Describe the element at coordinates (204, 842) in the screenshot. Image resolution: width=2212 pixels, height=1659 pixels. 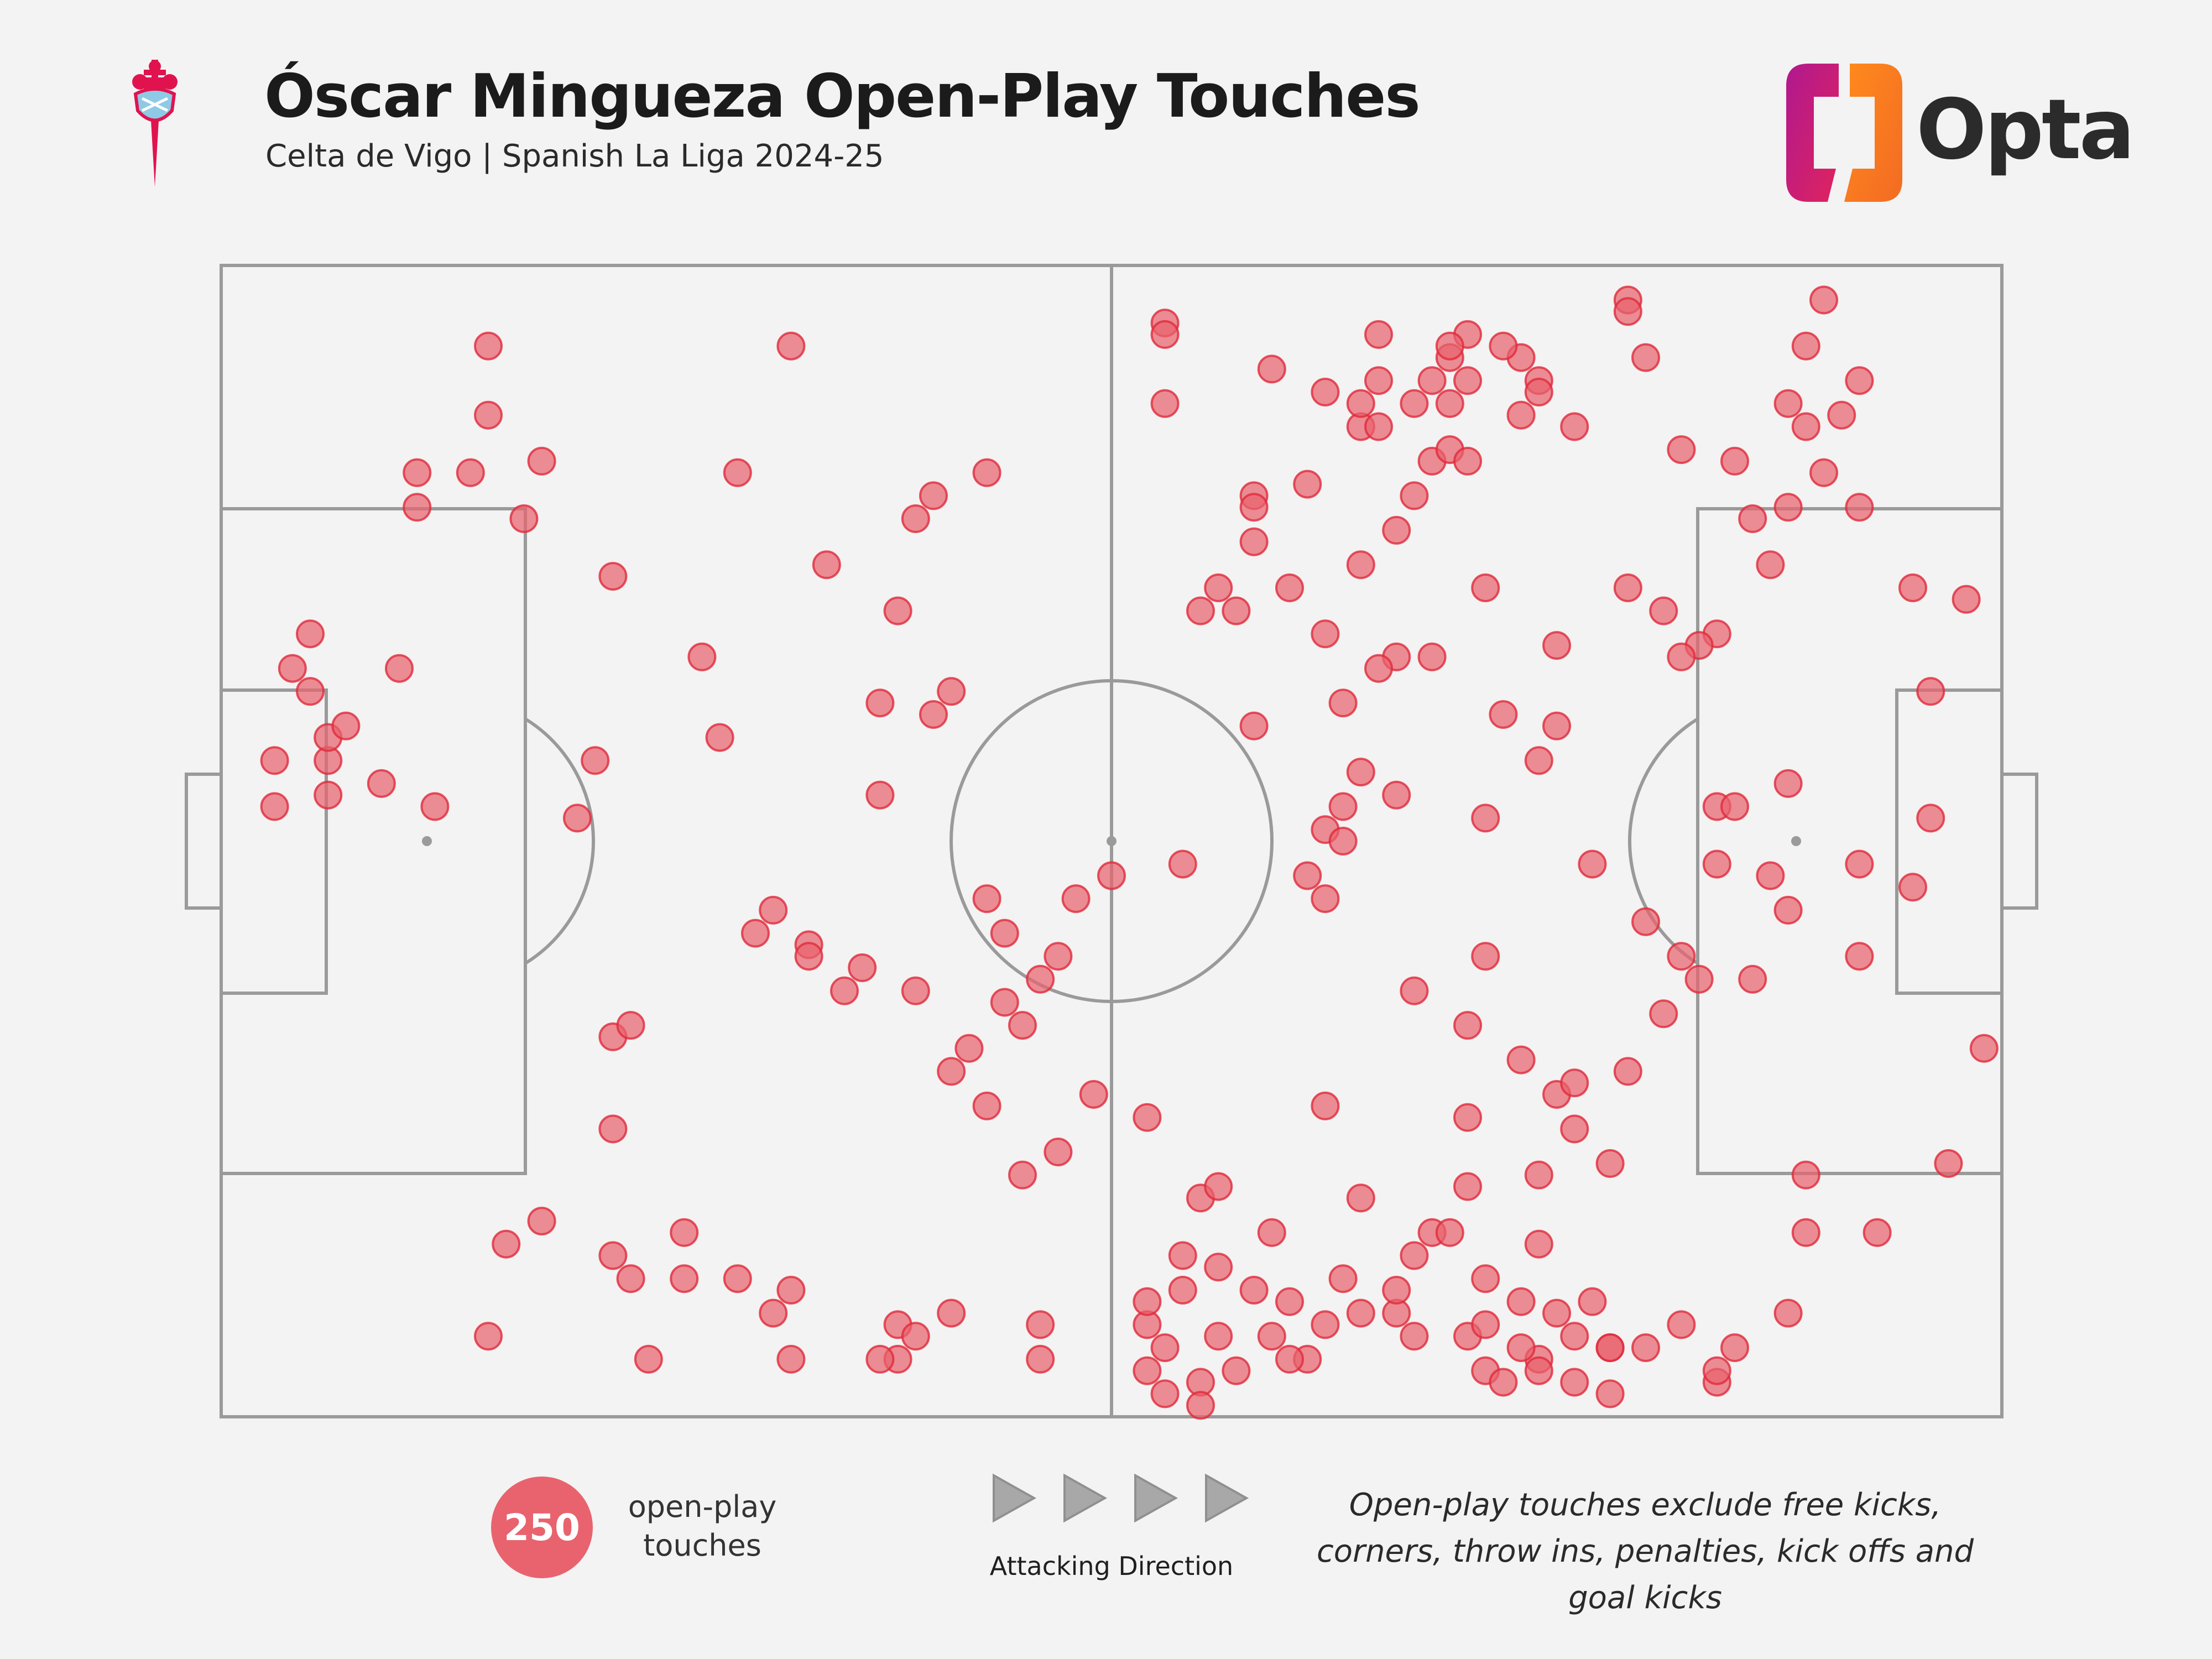
I see `left-goal` at that location.